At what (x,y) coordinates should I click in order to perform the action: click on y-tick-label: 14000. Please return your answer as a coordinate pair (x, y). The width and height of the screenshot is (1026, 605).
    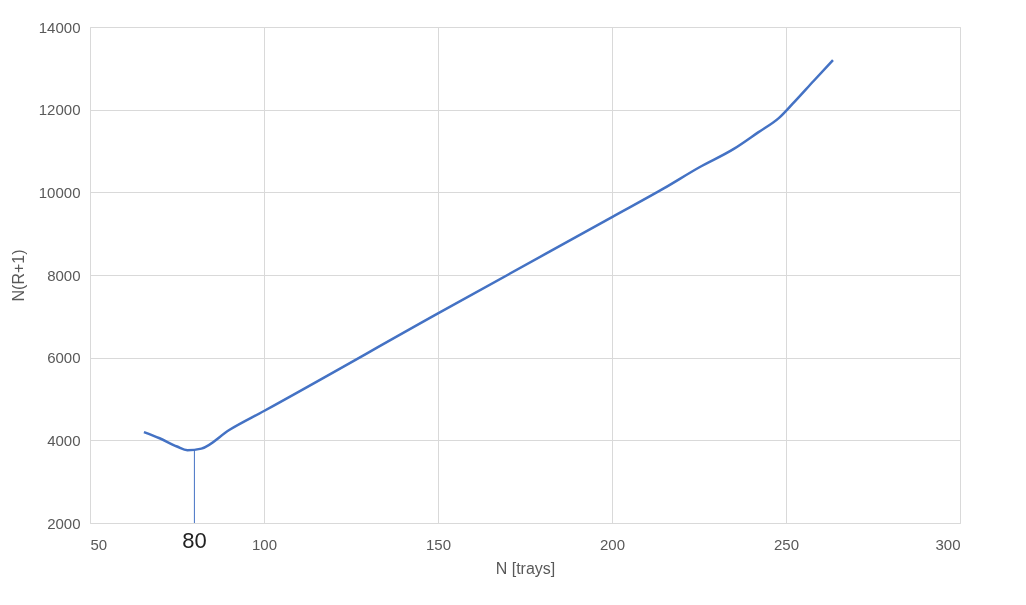
    Looking at the image, I should click on (59, 27).